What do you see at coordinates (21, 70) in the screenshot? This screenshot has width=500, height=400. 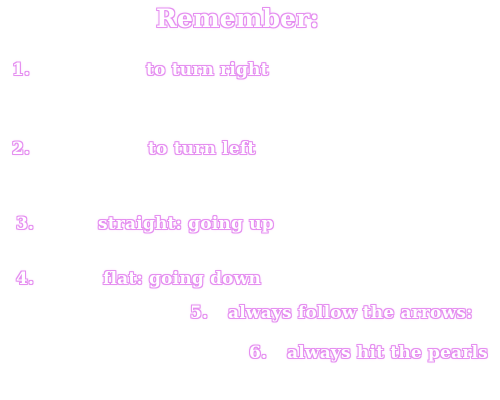 I see `item-1-number: 1.` at bounding box center [21, 70].